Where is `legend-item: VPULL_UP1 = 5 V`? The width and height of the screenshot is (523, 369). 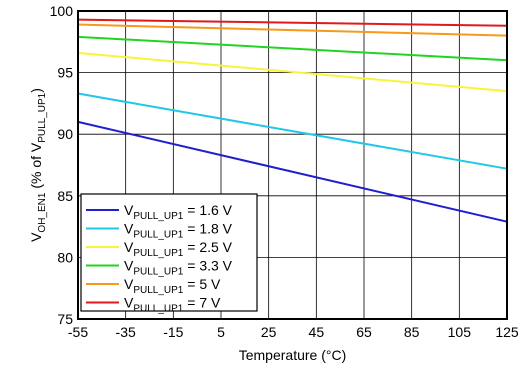 legend-item: VPULL_UP1 = 5 V is located at coordinates (153, 286).